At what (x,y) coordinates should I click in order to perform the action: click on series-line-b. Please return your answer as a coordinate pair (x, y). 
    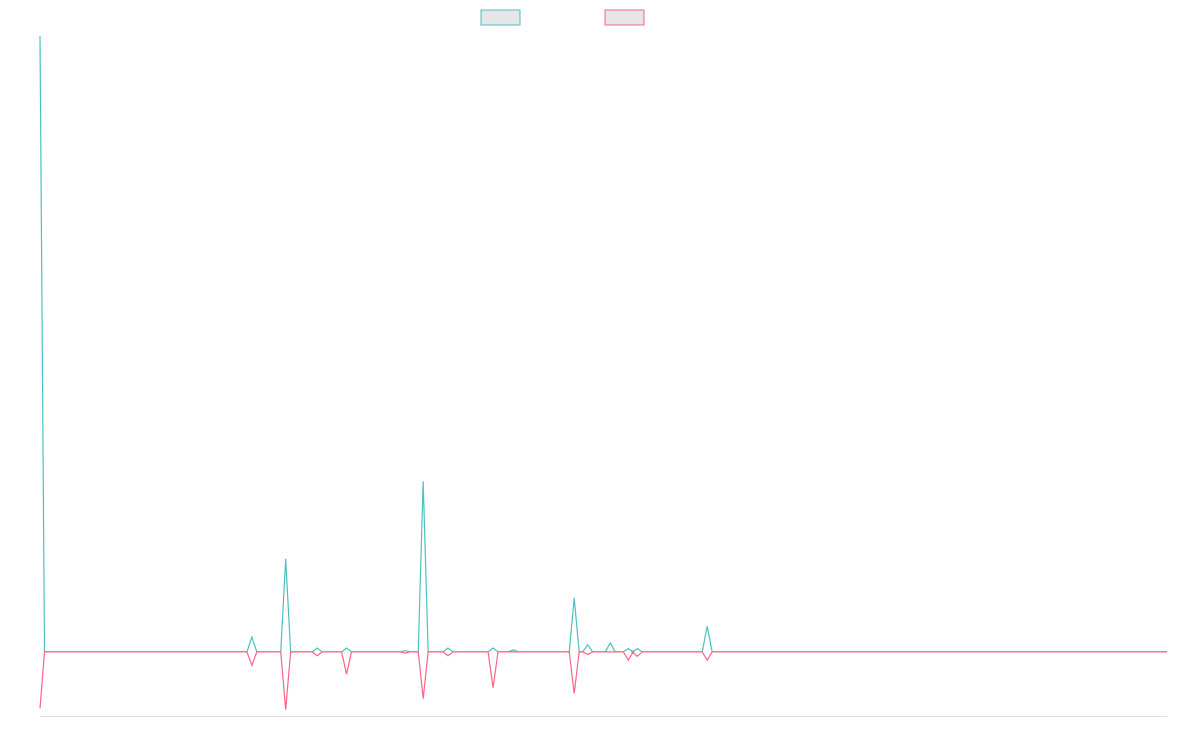
    Looking at the image, I should click on (603, 680).